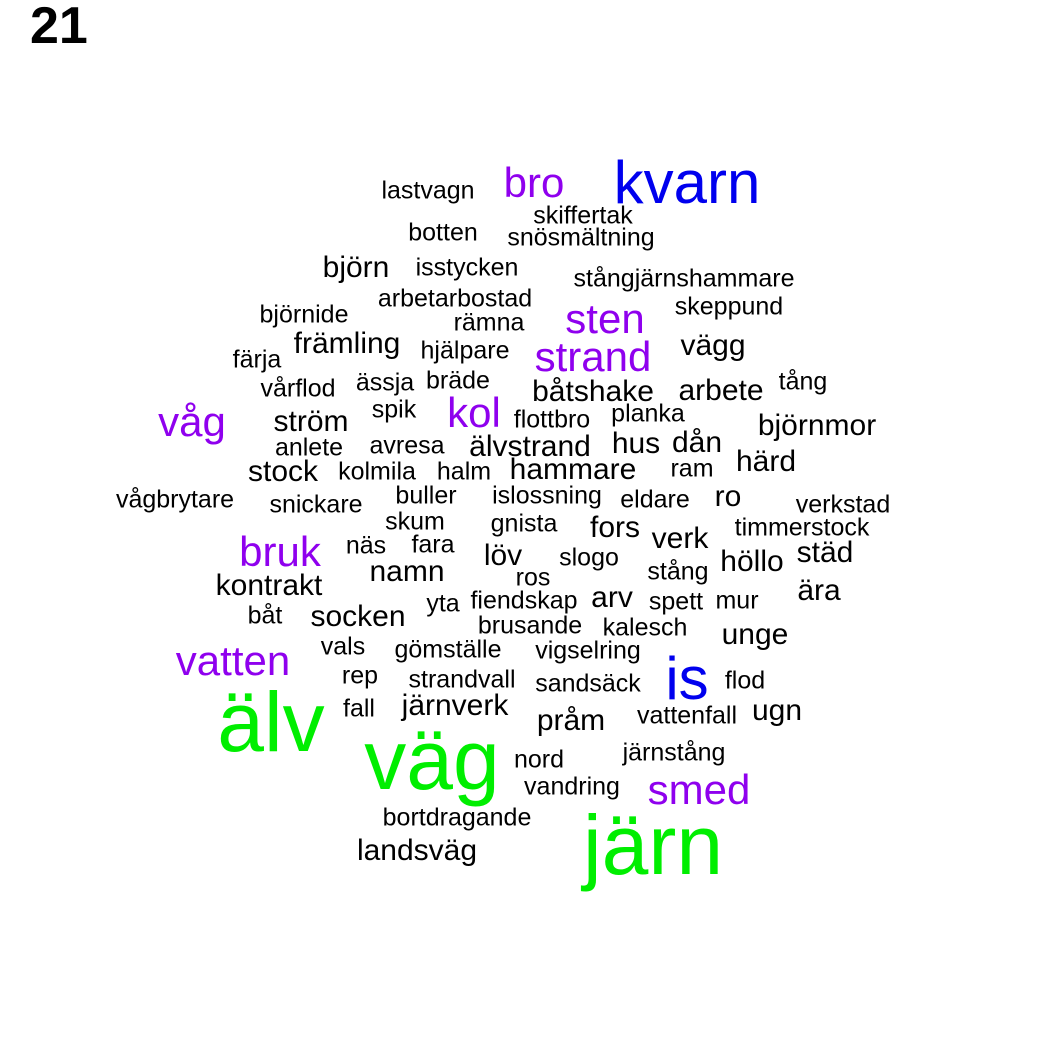  I want to click on cloud-word: sandsäck, so click(588, 683).